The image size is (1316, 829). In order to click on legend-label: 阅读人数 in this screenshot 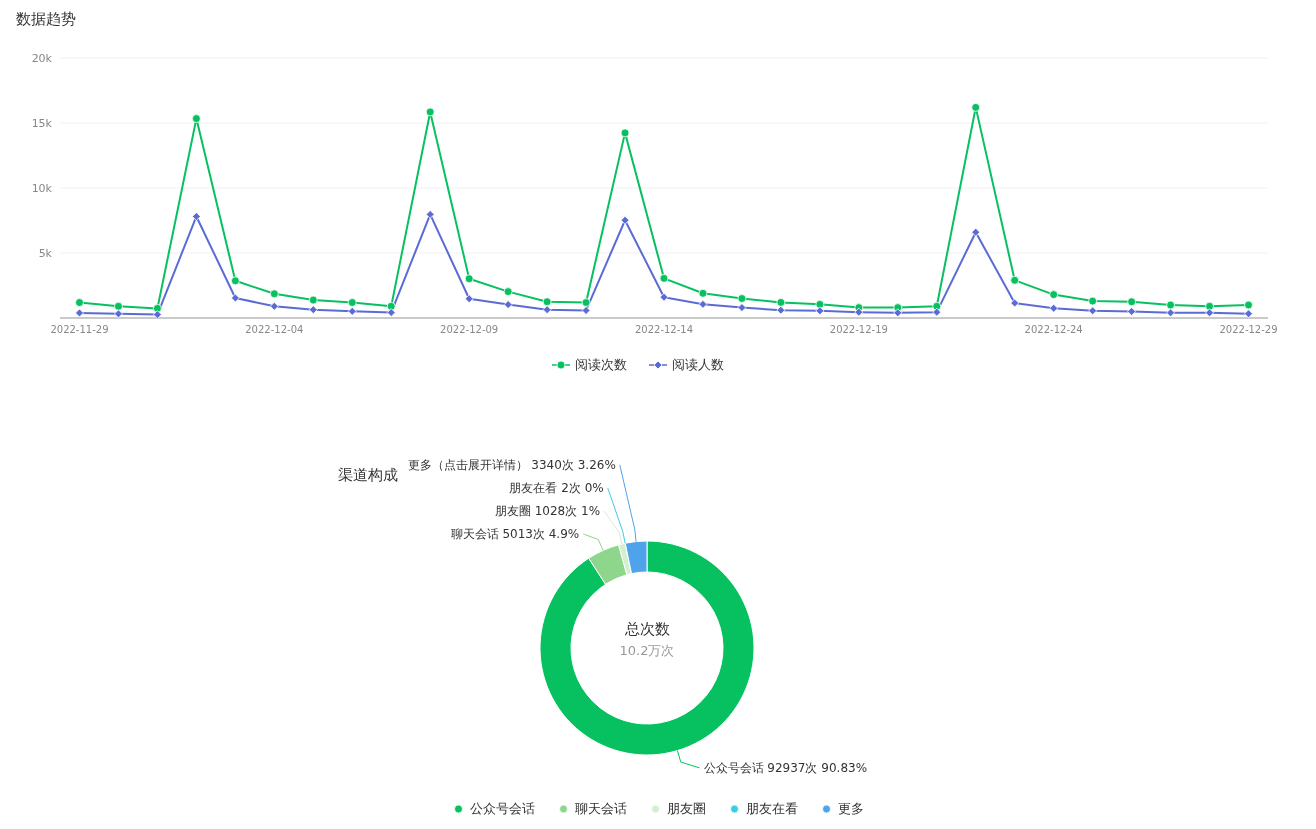, I will do `click(698, 365)`.